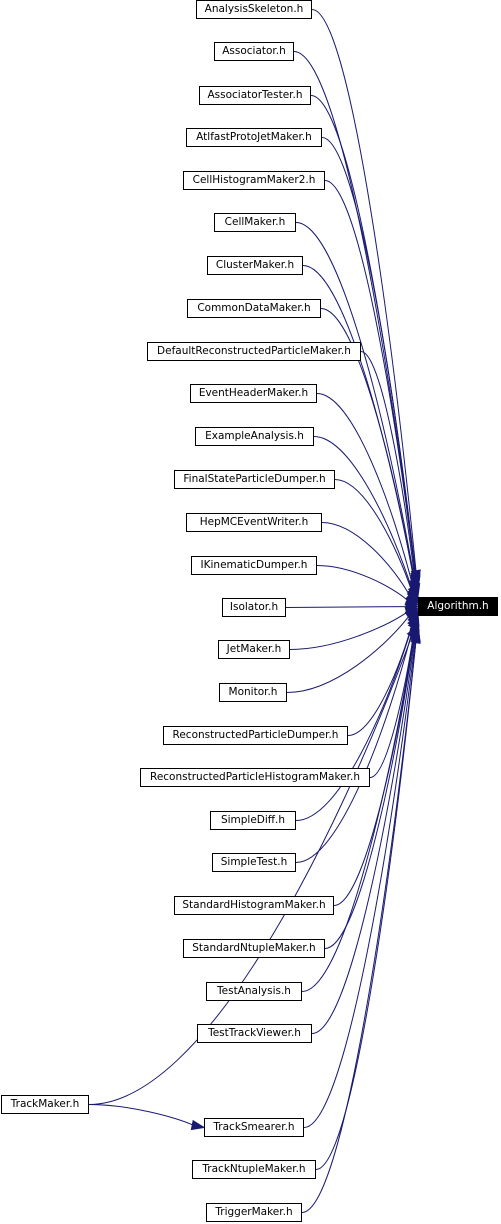 This screenshot has height=1224, width=501. What do you see at coordinates (254, 436) in the screenshot?
I see `node-exampleanalysis-h: ExampleAnalysis.h` at bounding box center [254, 436].